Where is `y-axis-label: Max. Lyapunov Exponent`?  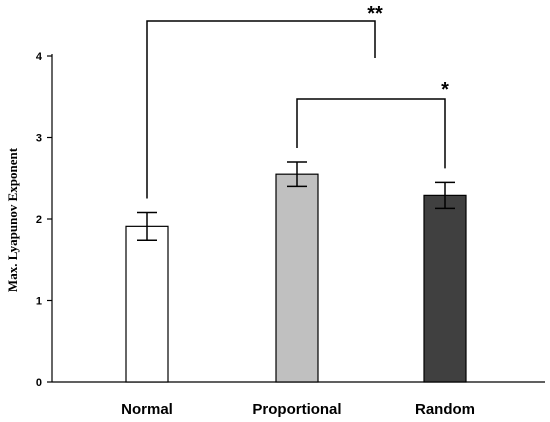
y-axis-label: Max. Lyapunov Exponent is located at coordinates (12, 219).